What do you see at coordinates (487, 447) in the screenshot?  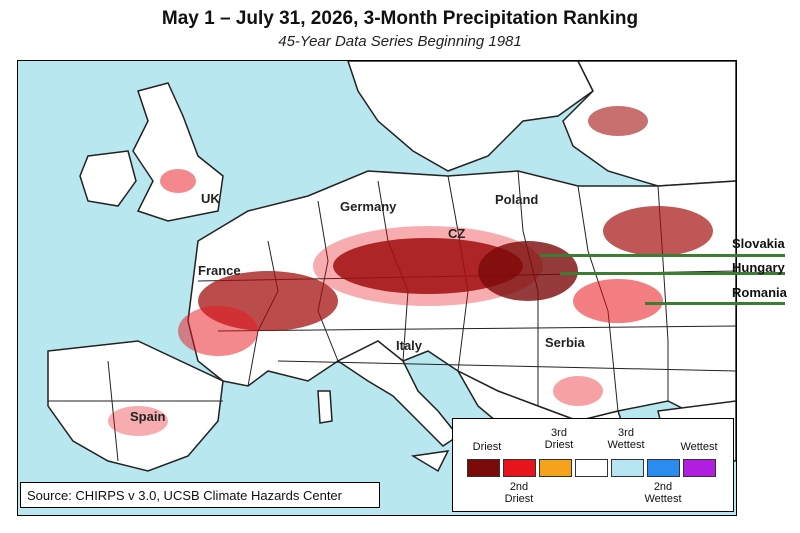 I see `legend-label-driest: Driest` at bounding box center [487, 447].